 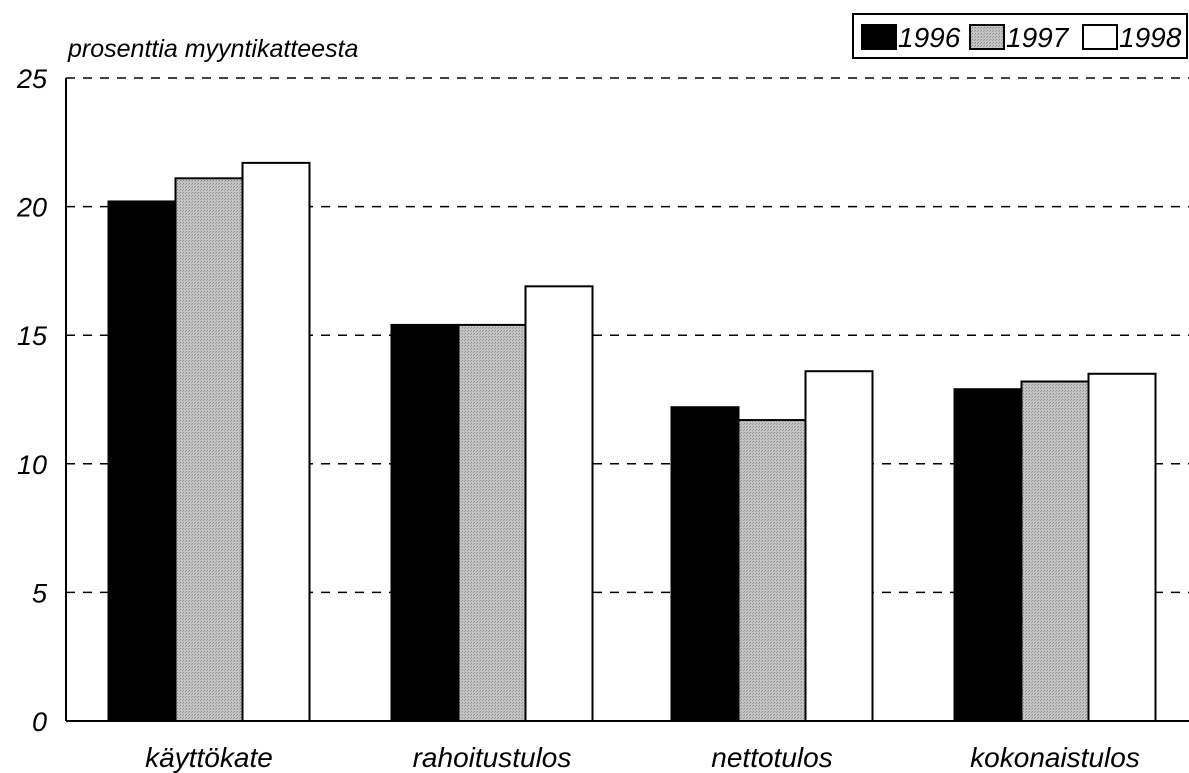 I want to click on y-tick-label: 5, so click(x=40, y=593).